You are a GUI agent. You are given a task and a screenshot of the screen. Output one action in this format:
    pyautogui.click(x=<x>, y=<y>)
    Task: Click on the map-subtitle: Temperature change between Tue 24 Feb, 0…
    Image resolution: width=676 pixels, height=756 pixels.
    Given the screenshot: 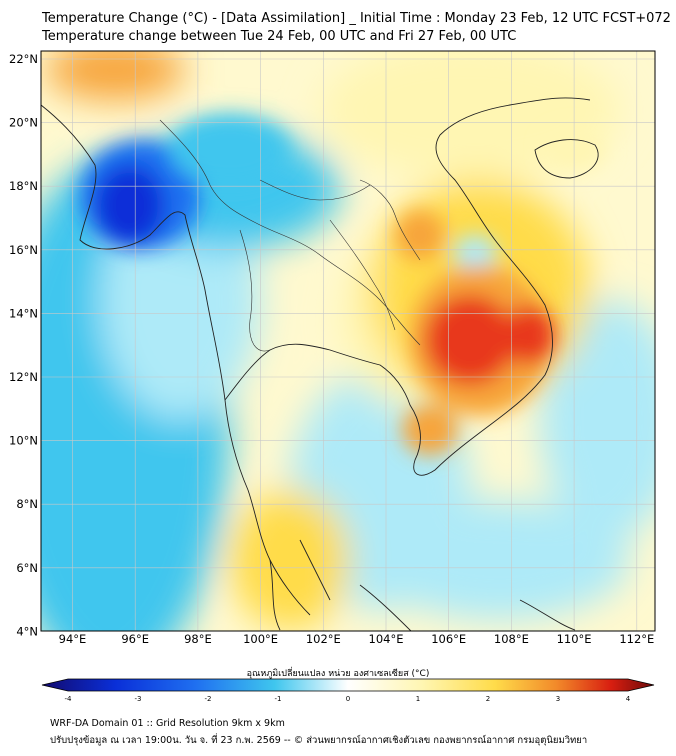 What is the action you would take?
    pyautogui.click(x=279, y=36)
    